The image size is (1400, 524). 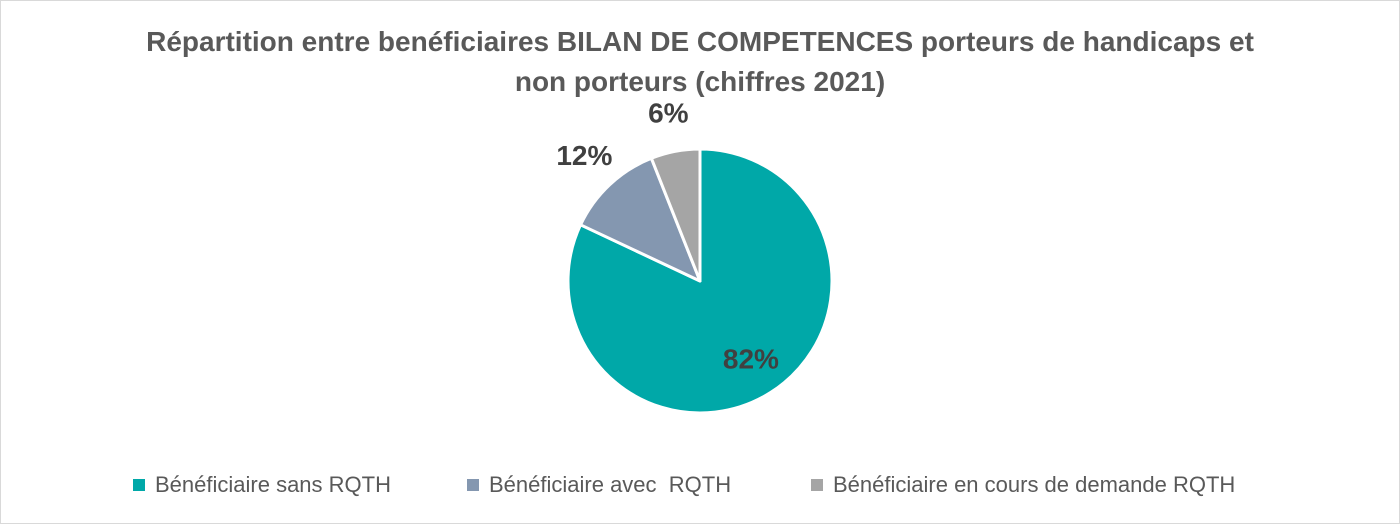 I want to click on legend-label-en-cours: Bénéficiaire en cours de demande RQTH, so click(x=1034, y=484).